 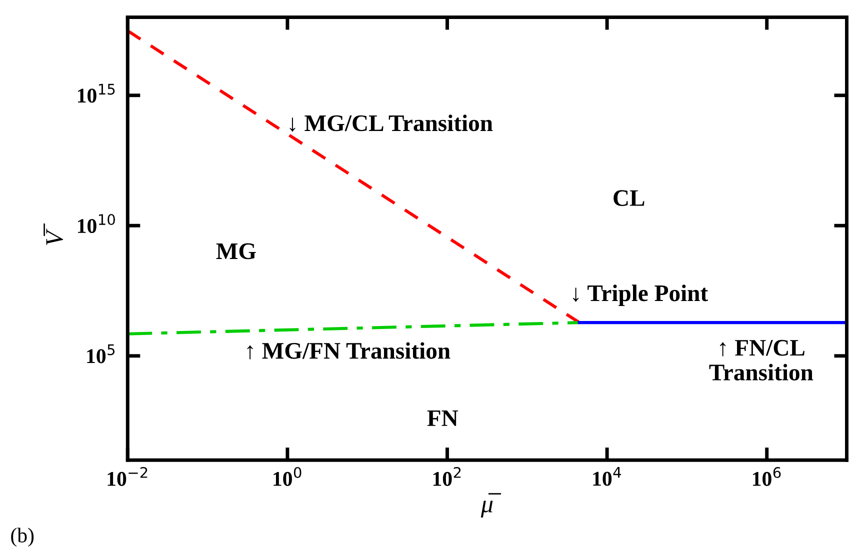 I want to click on y-tick-label: 10$^{15}$, so click(x=96, y=93).